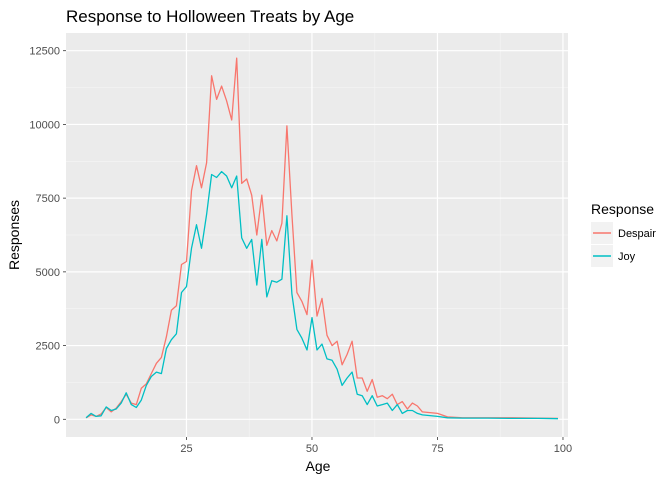  I want to click on chart-title: Response to Holloween Treats by Age, so click(210, 16).